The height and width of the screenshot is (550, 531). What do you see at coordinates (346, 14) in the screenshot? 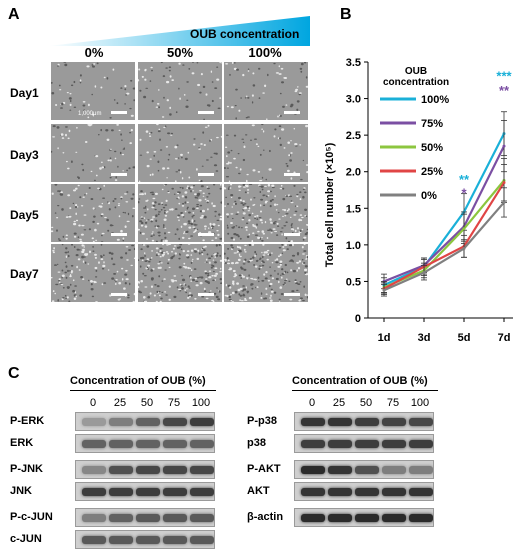
I see `panel-b-letter: B` at bounding box center [346, 14].